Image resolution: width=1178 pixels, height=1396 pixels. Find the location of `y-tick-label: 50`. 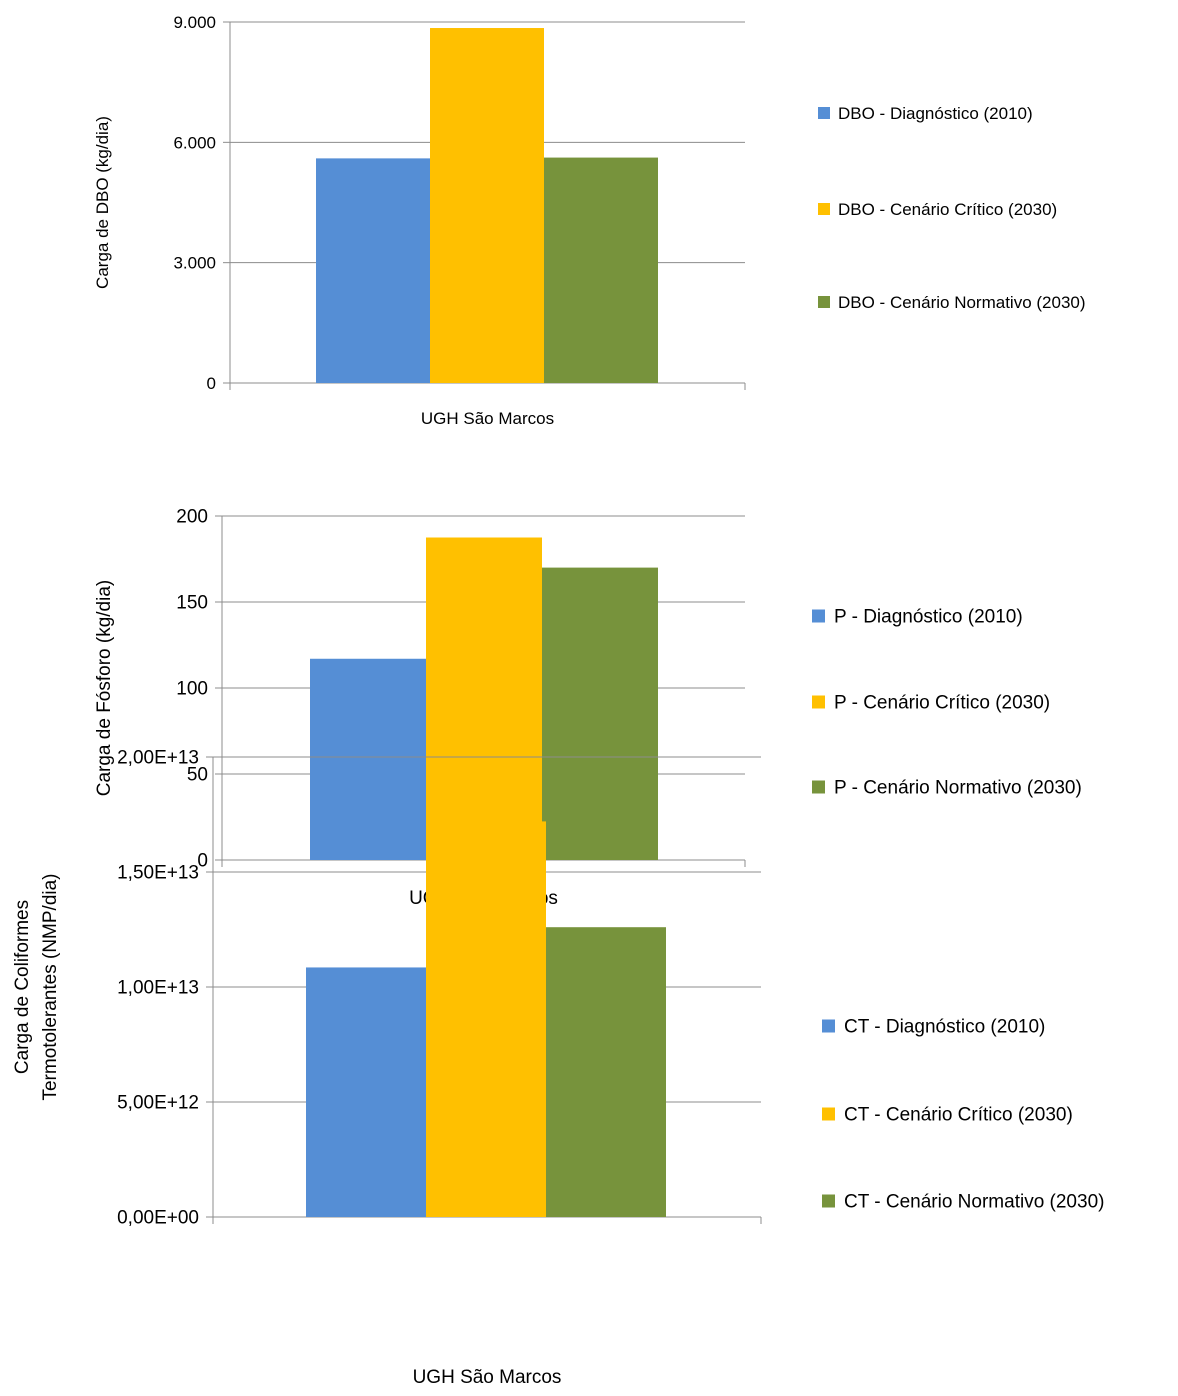

y-tick-label: 50 is located at coordinates (197, 775).